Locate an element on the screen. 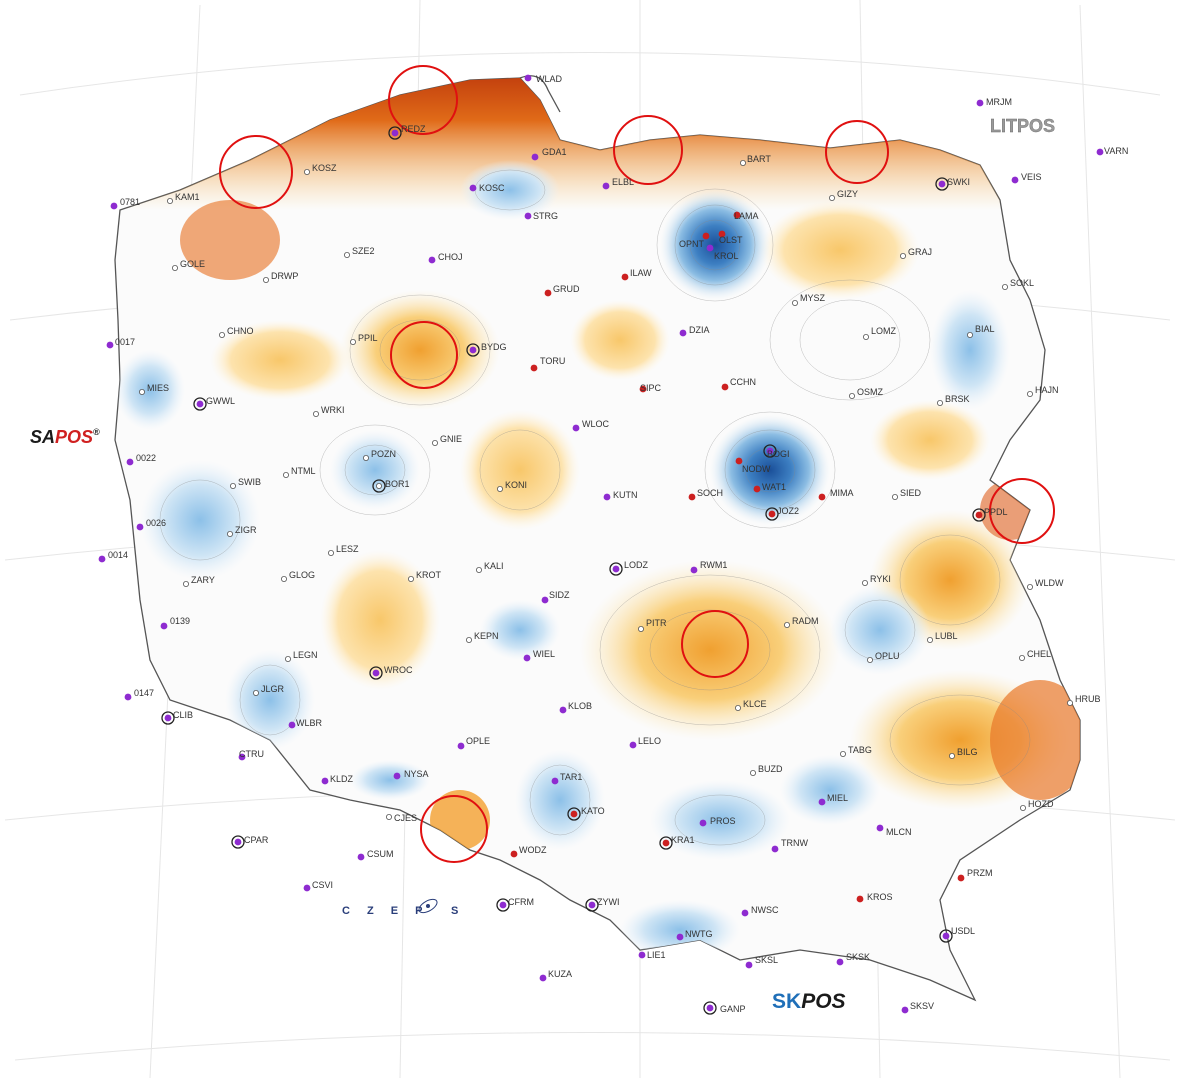  station-label: GOLE is located at coordinates (192, 264).